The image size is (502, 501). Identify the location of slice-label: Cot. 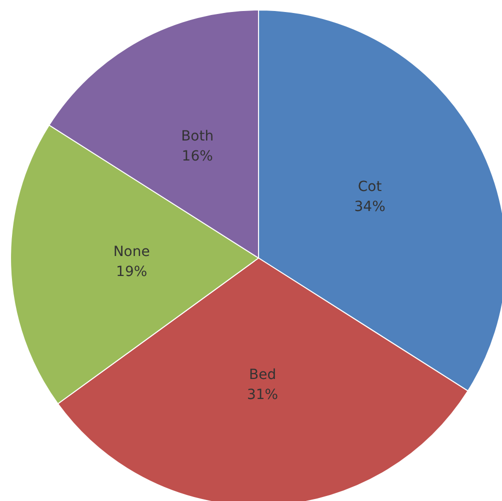
(370, 186).